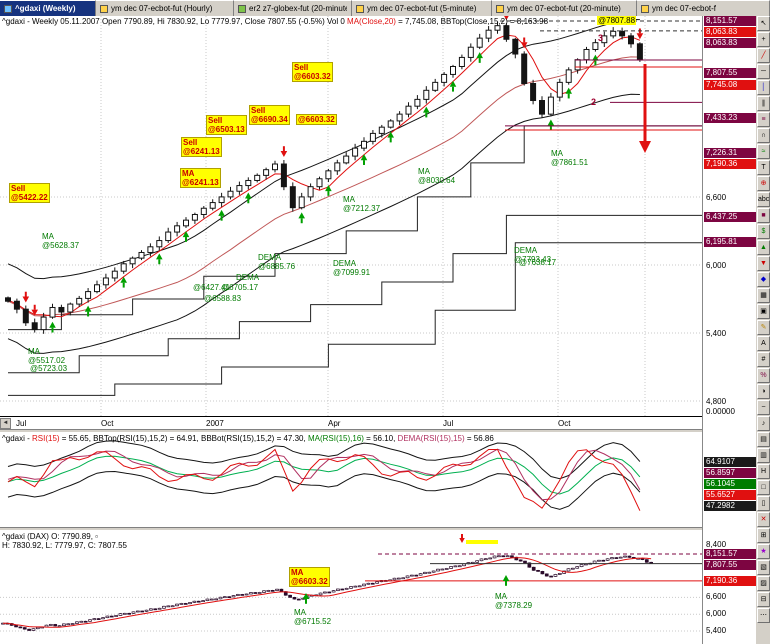 The image size is (770, 644). What do you see at coordinates (763, 567) in the screenshot?
I see `hatch-tool-icon: ▧` at bounding box center [763, 567].